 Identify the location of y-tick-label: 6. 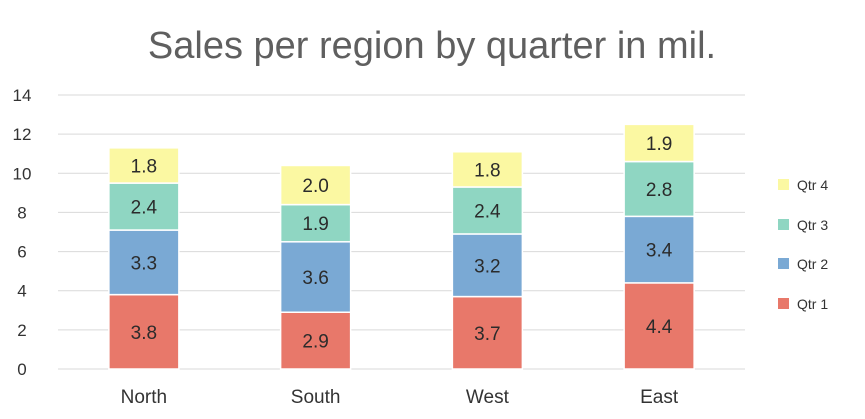
(21, 252).